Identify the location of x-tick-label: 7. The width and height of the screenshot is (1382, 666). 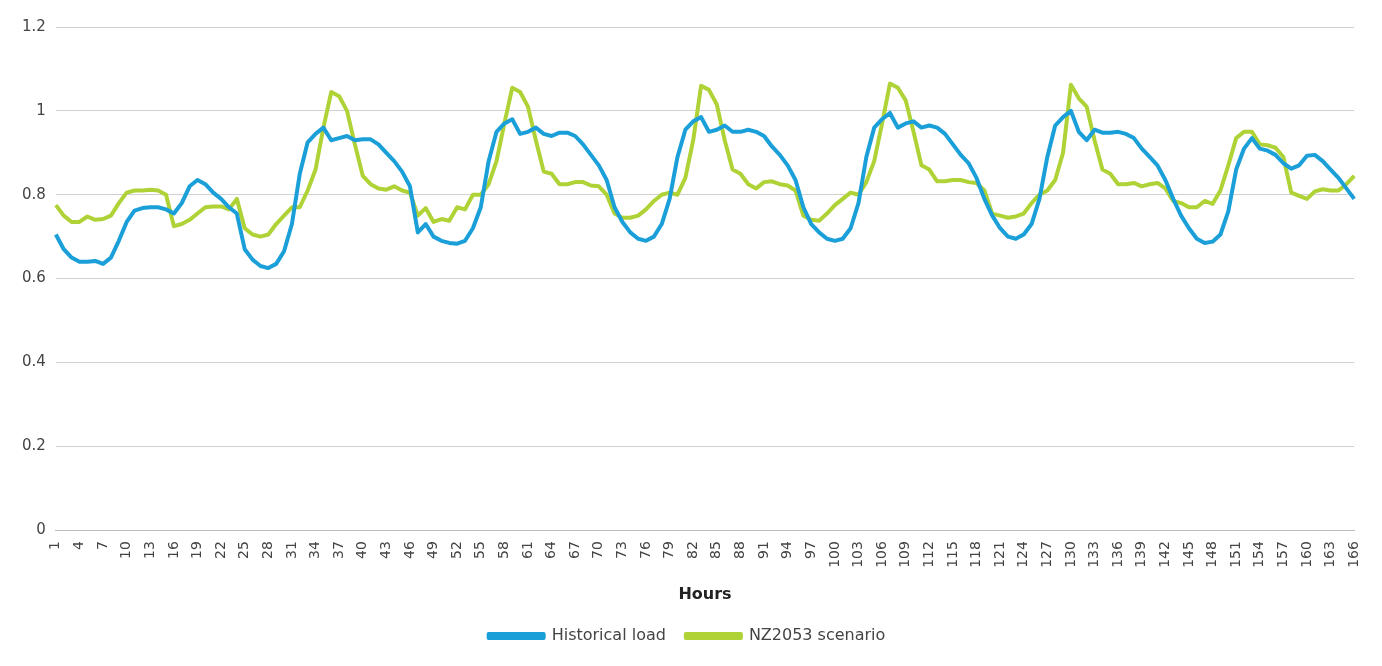
(101, 545).